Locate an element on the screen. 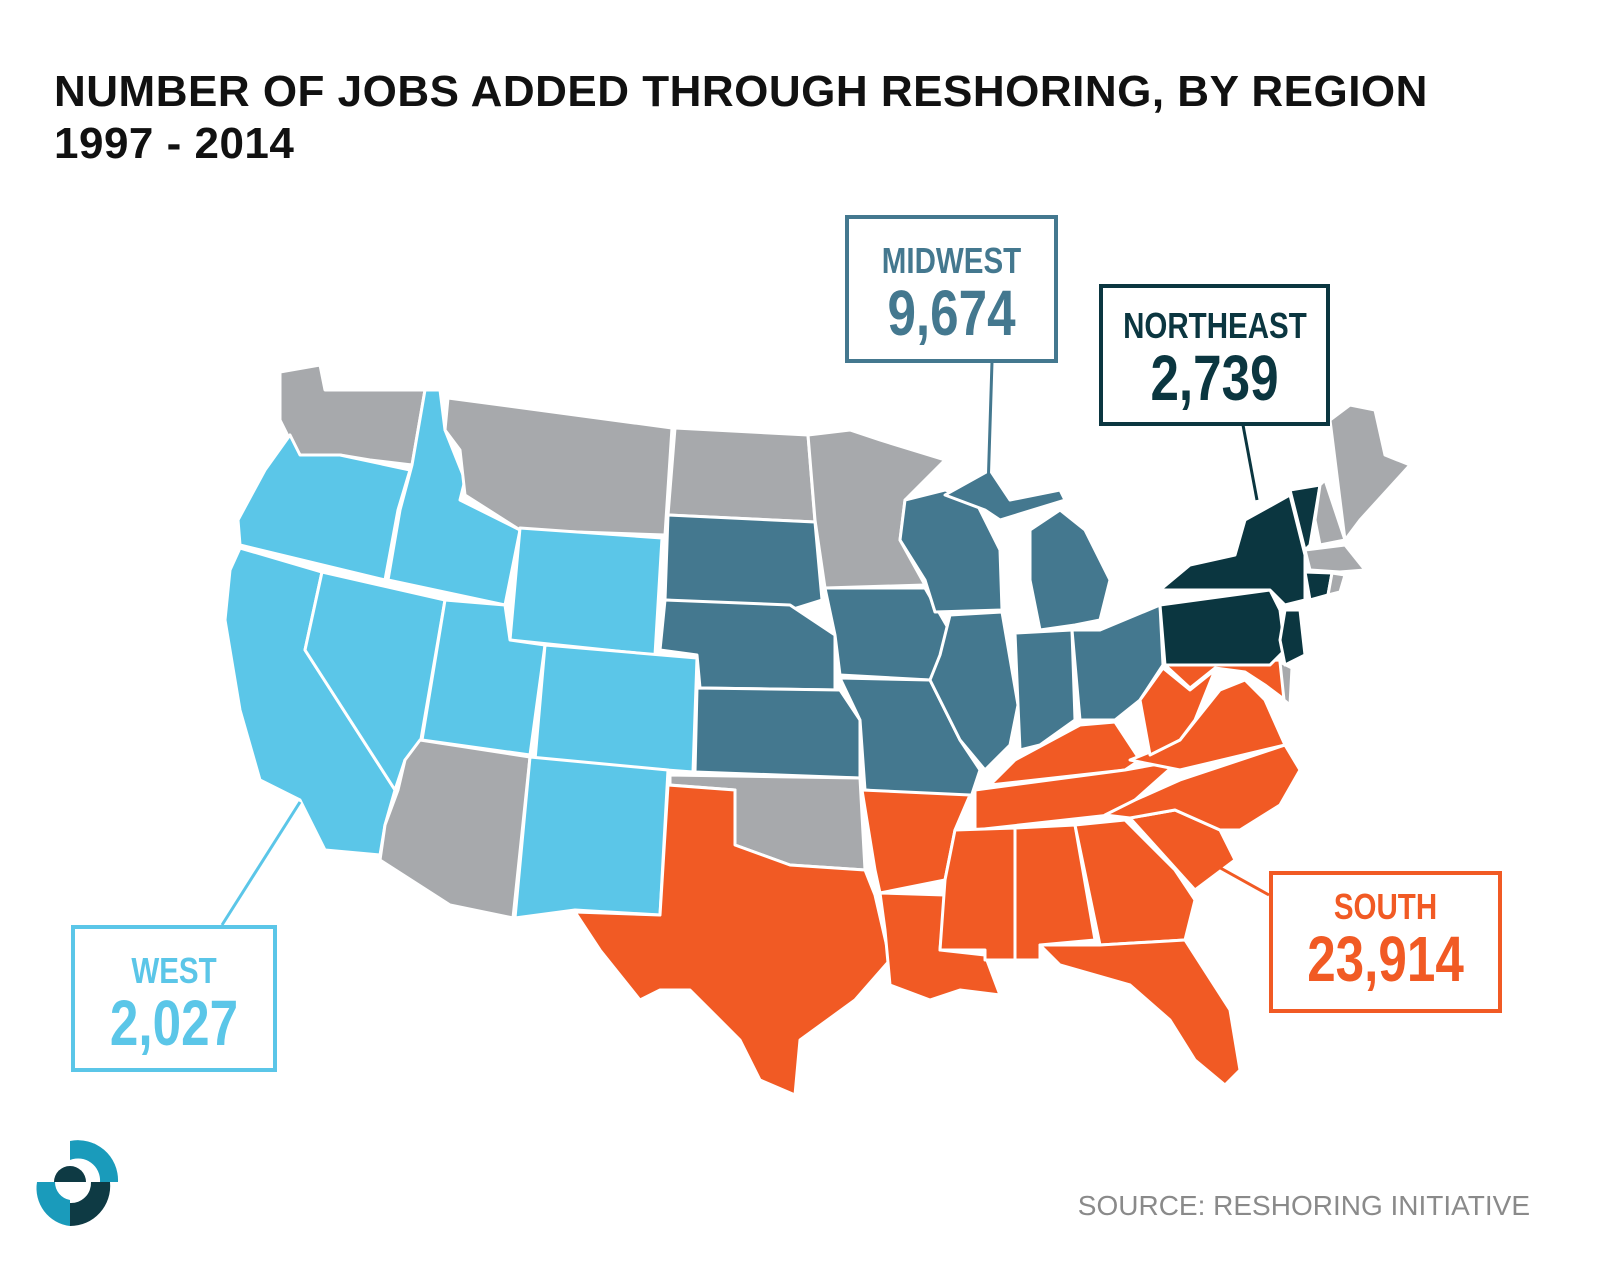  midwest-name: MIDWEST is located at coordinates (951, 260).